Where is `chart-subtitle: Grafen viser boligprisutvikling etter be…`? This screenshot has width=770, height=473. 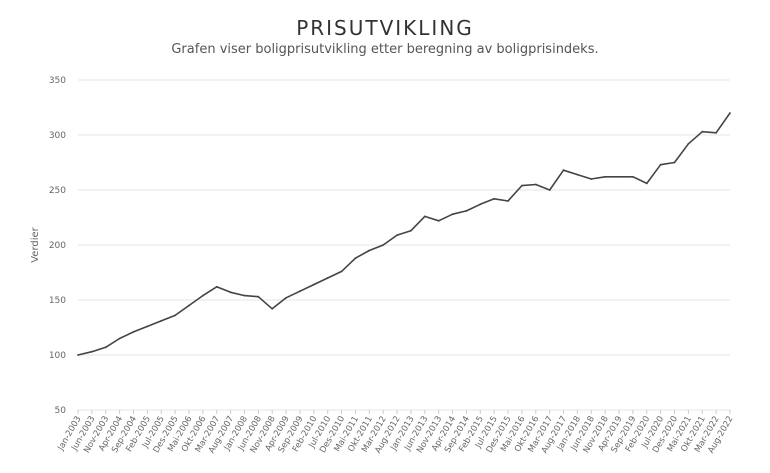 chart-subtitle: Grafen viser boligprisutvikling etter be… is located at coordinates (385, 49).